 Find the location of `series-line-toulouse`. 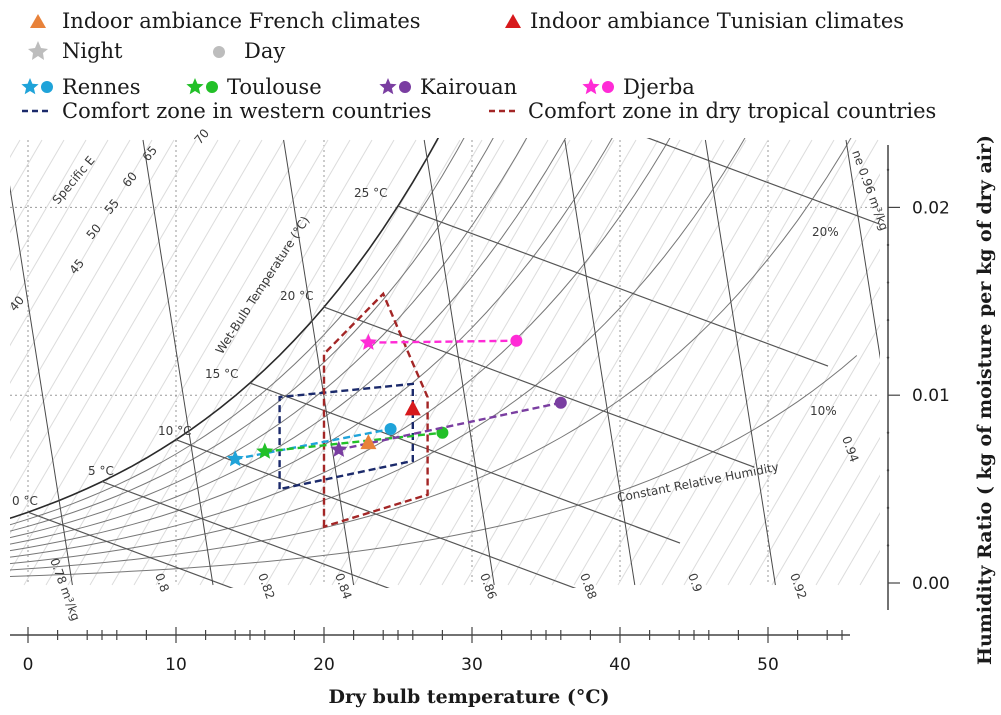

series-line-toulouse is located at coordinates (353, 442).